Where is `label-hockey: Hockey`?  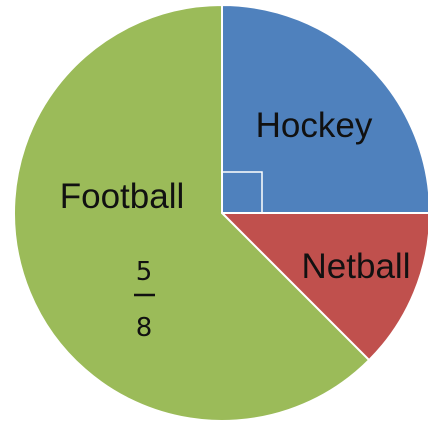
label-hockey: Hockey is located at coordinates (314, 125).